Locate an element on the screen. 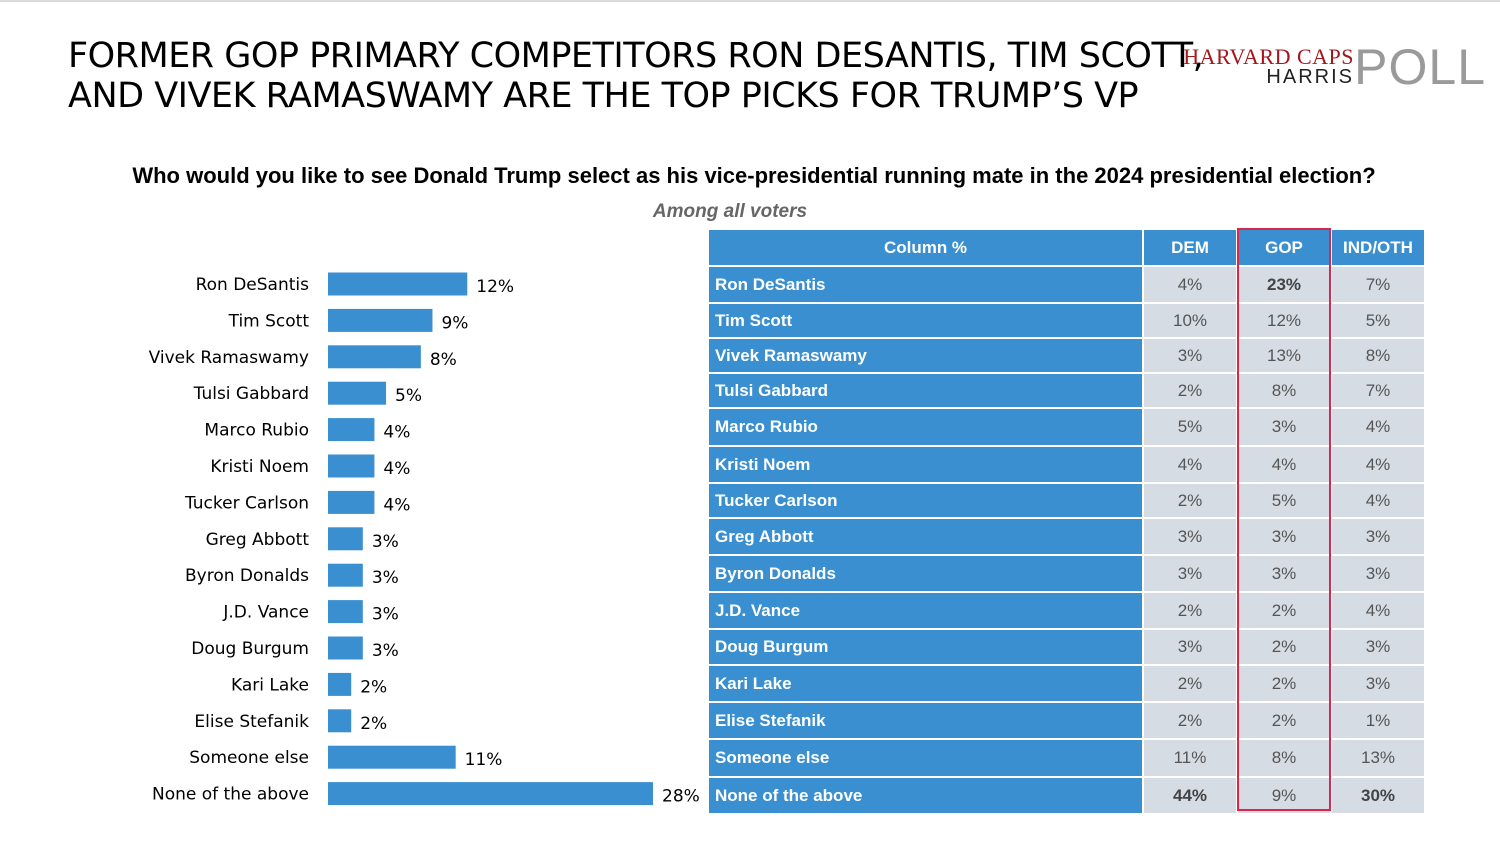  cell-gop: 9% is located at coordinates (1285, 796).